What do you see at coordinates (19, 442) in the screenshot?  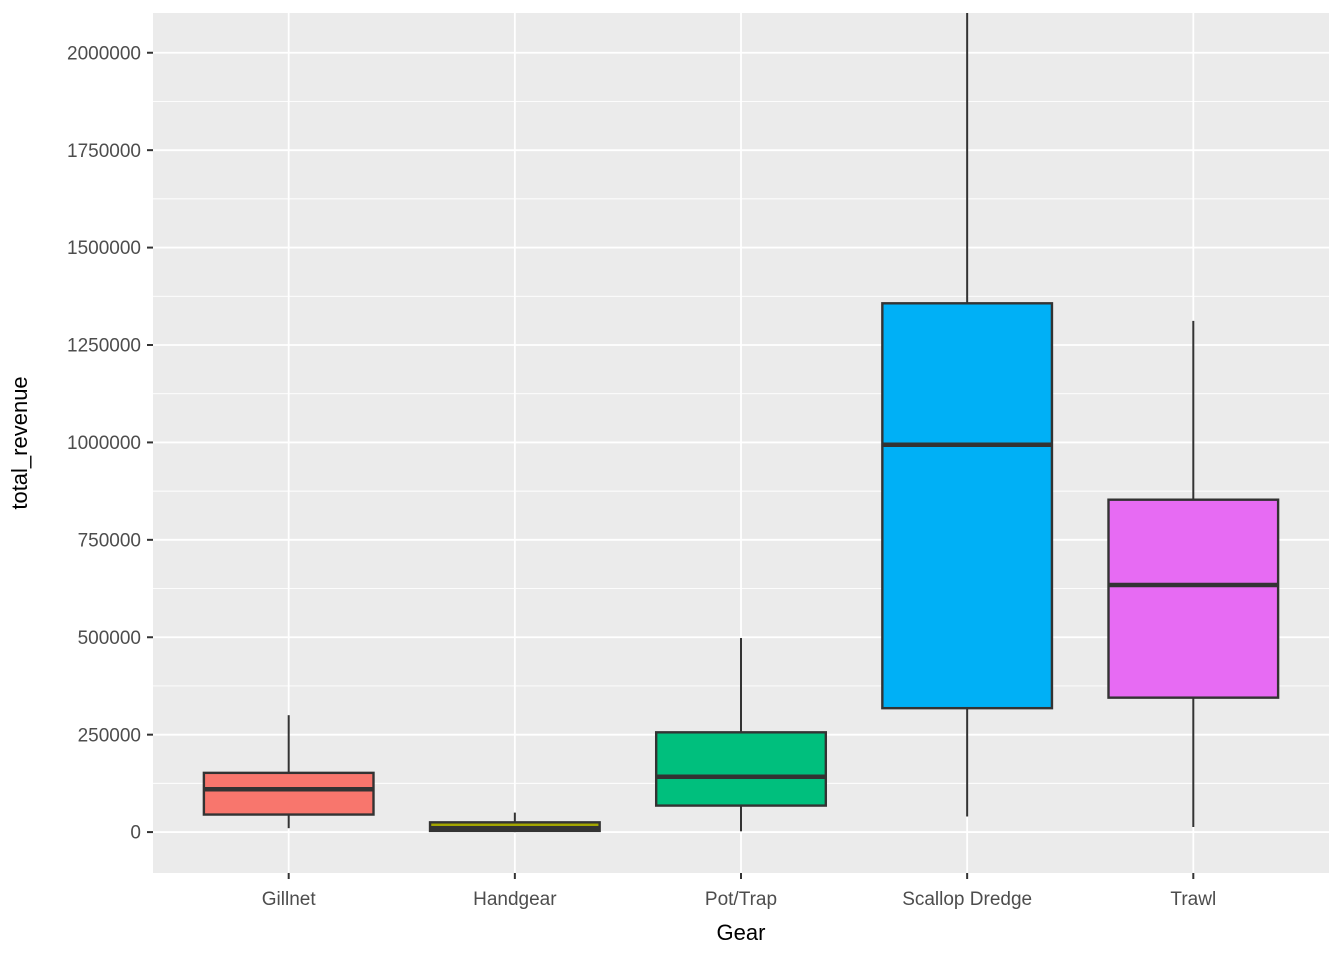 I see `y-axis-title: total_revenue` at bounding box center [19, 442].